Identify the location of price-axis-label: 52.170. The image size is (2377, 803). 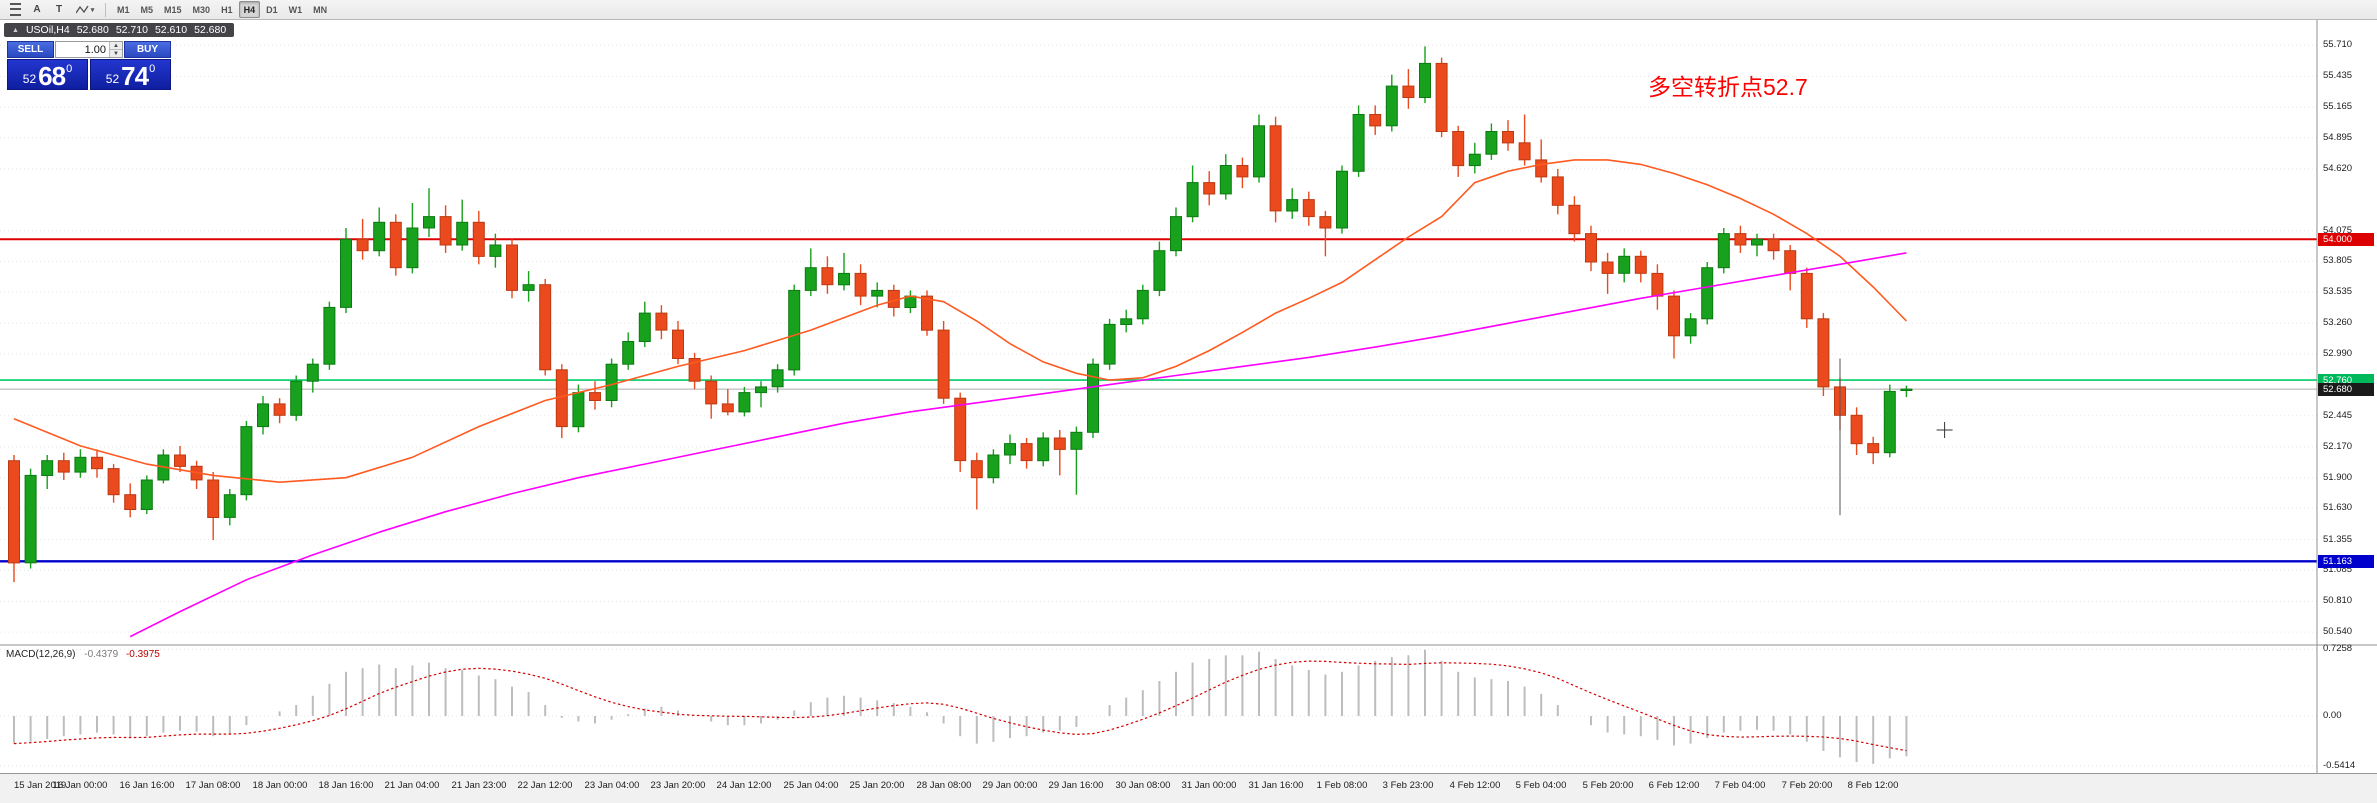
(2338, 446).